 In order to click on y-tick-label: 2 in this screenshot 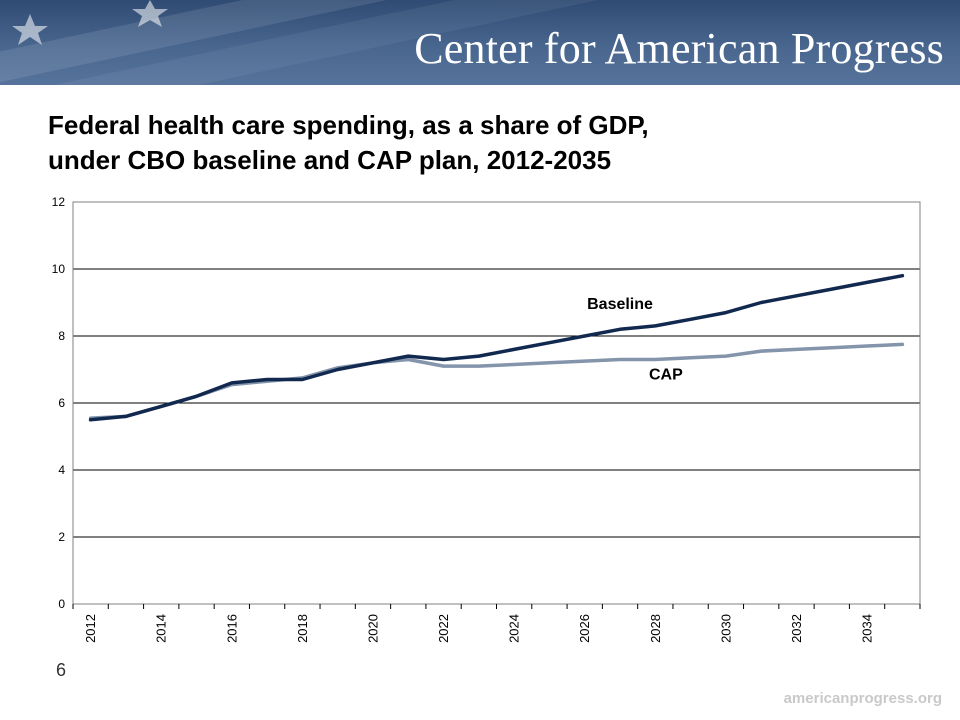, I will do `click(61, 537)`.